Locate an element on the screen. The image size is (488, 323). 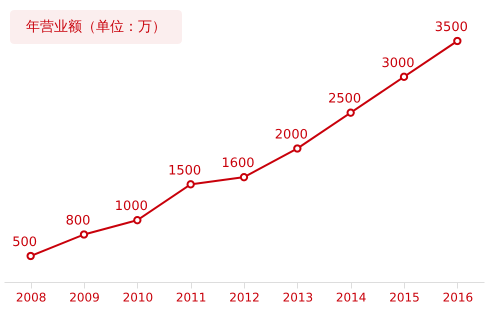
x-tick-label: 2011 is located at coordinates (191, 297).